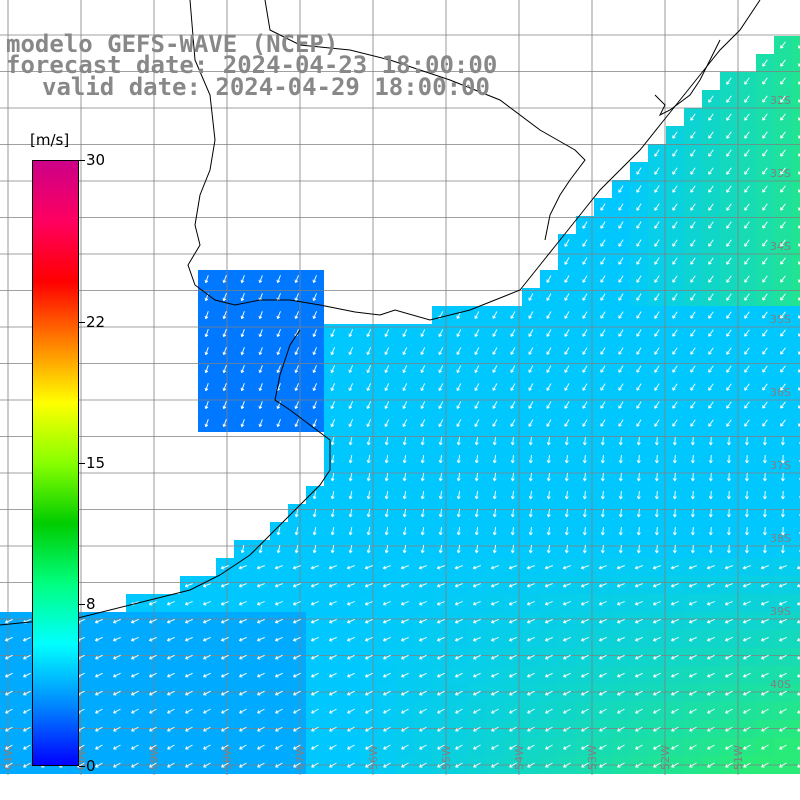 The height and width of the screenshot is (800, 800). What do you see at coordinates (373, 757) in the screenshot?
I see `longitude-labels: 61W60W59W58W57W56W55W54W53W52W51W50W` at bounding box center [373, 757].